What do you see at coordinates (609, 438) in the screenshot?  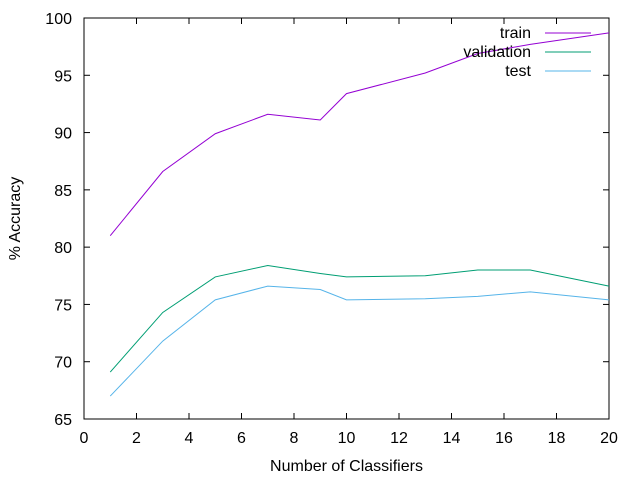 I see `x-tick-label: 20` at bounding box center [609, 438].